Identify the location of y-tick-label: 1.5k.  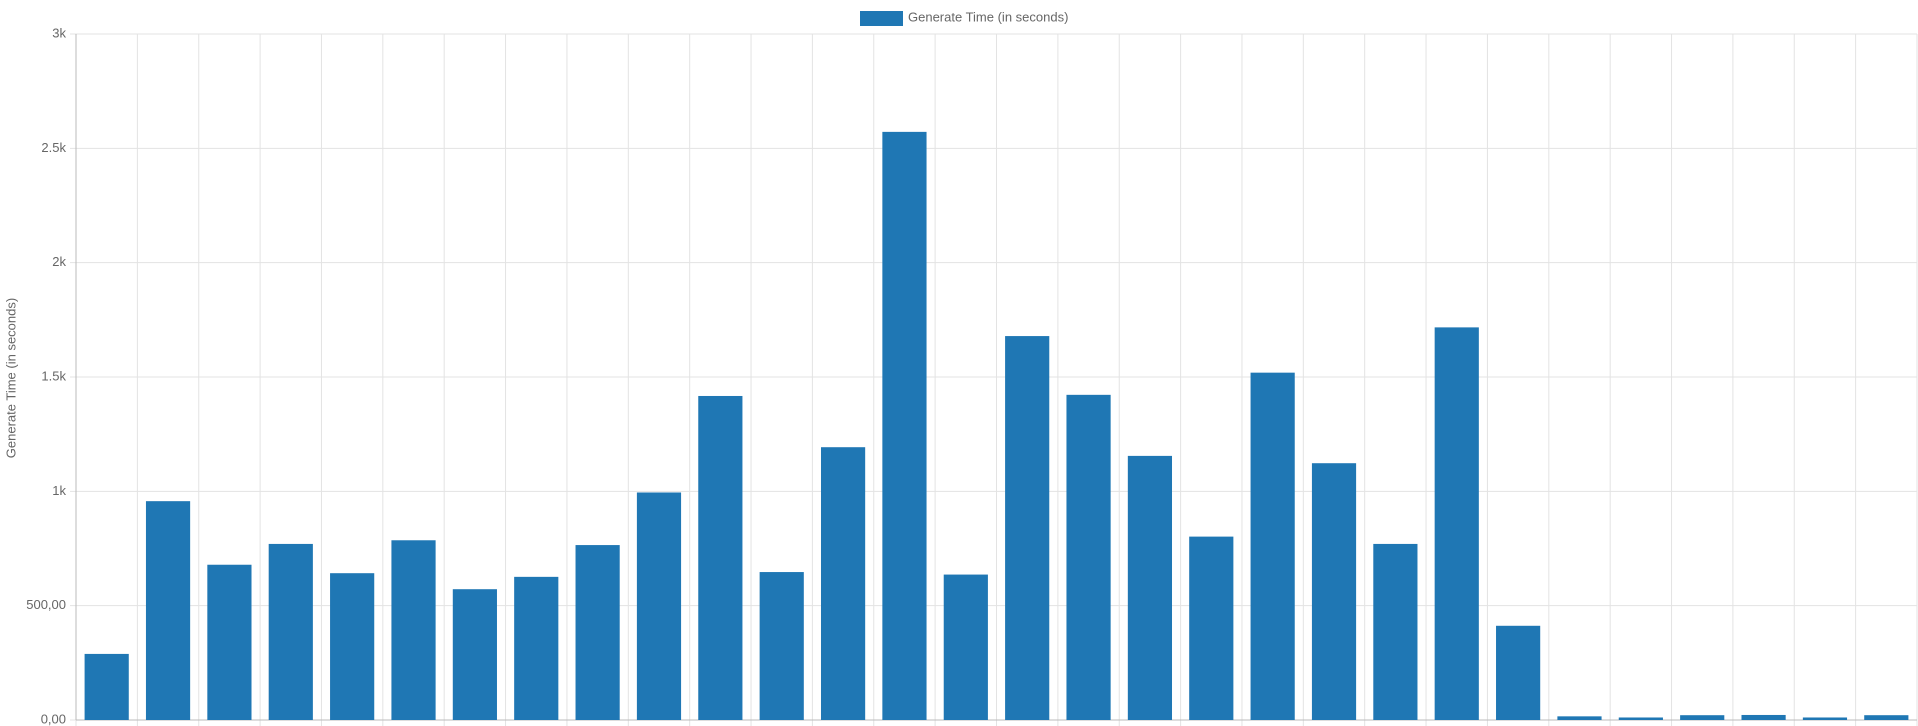
(53, 375).